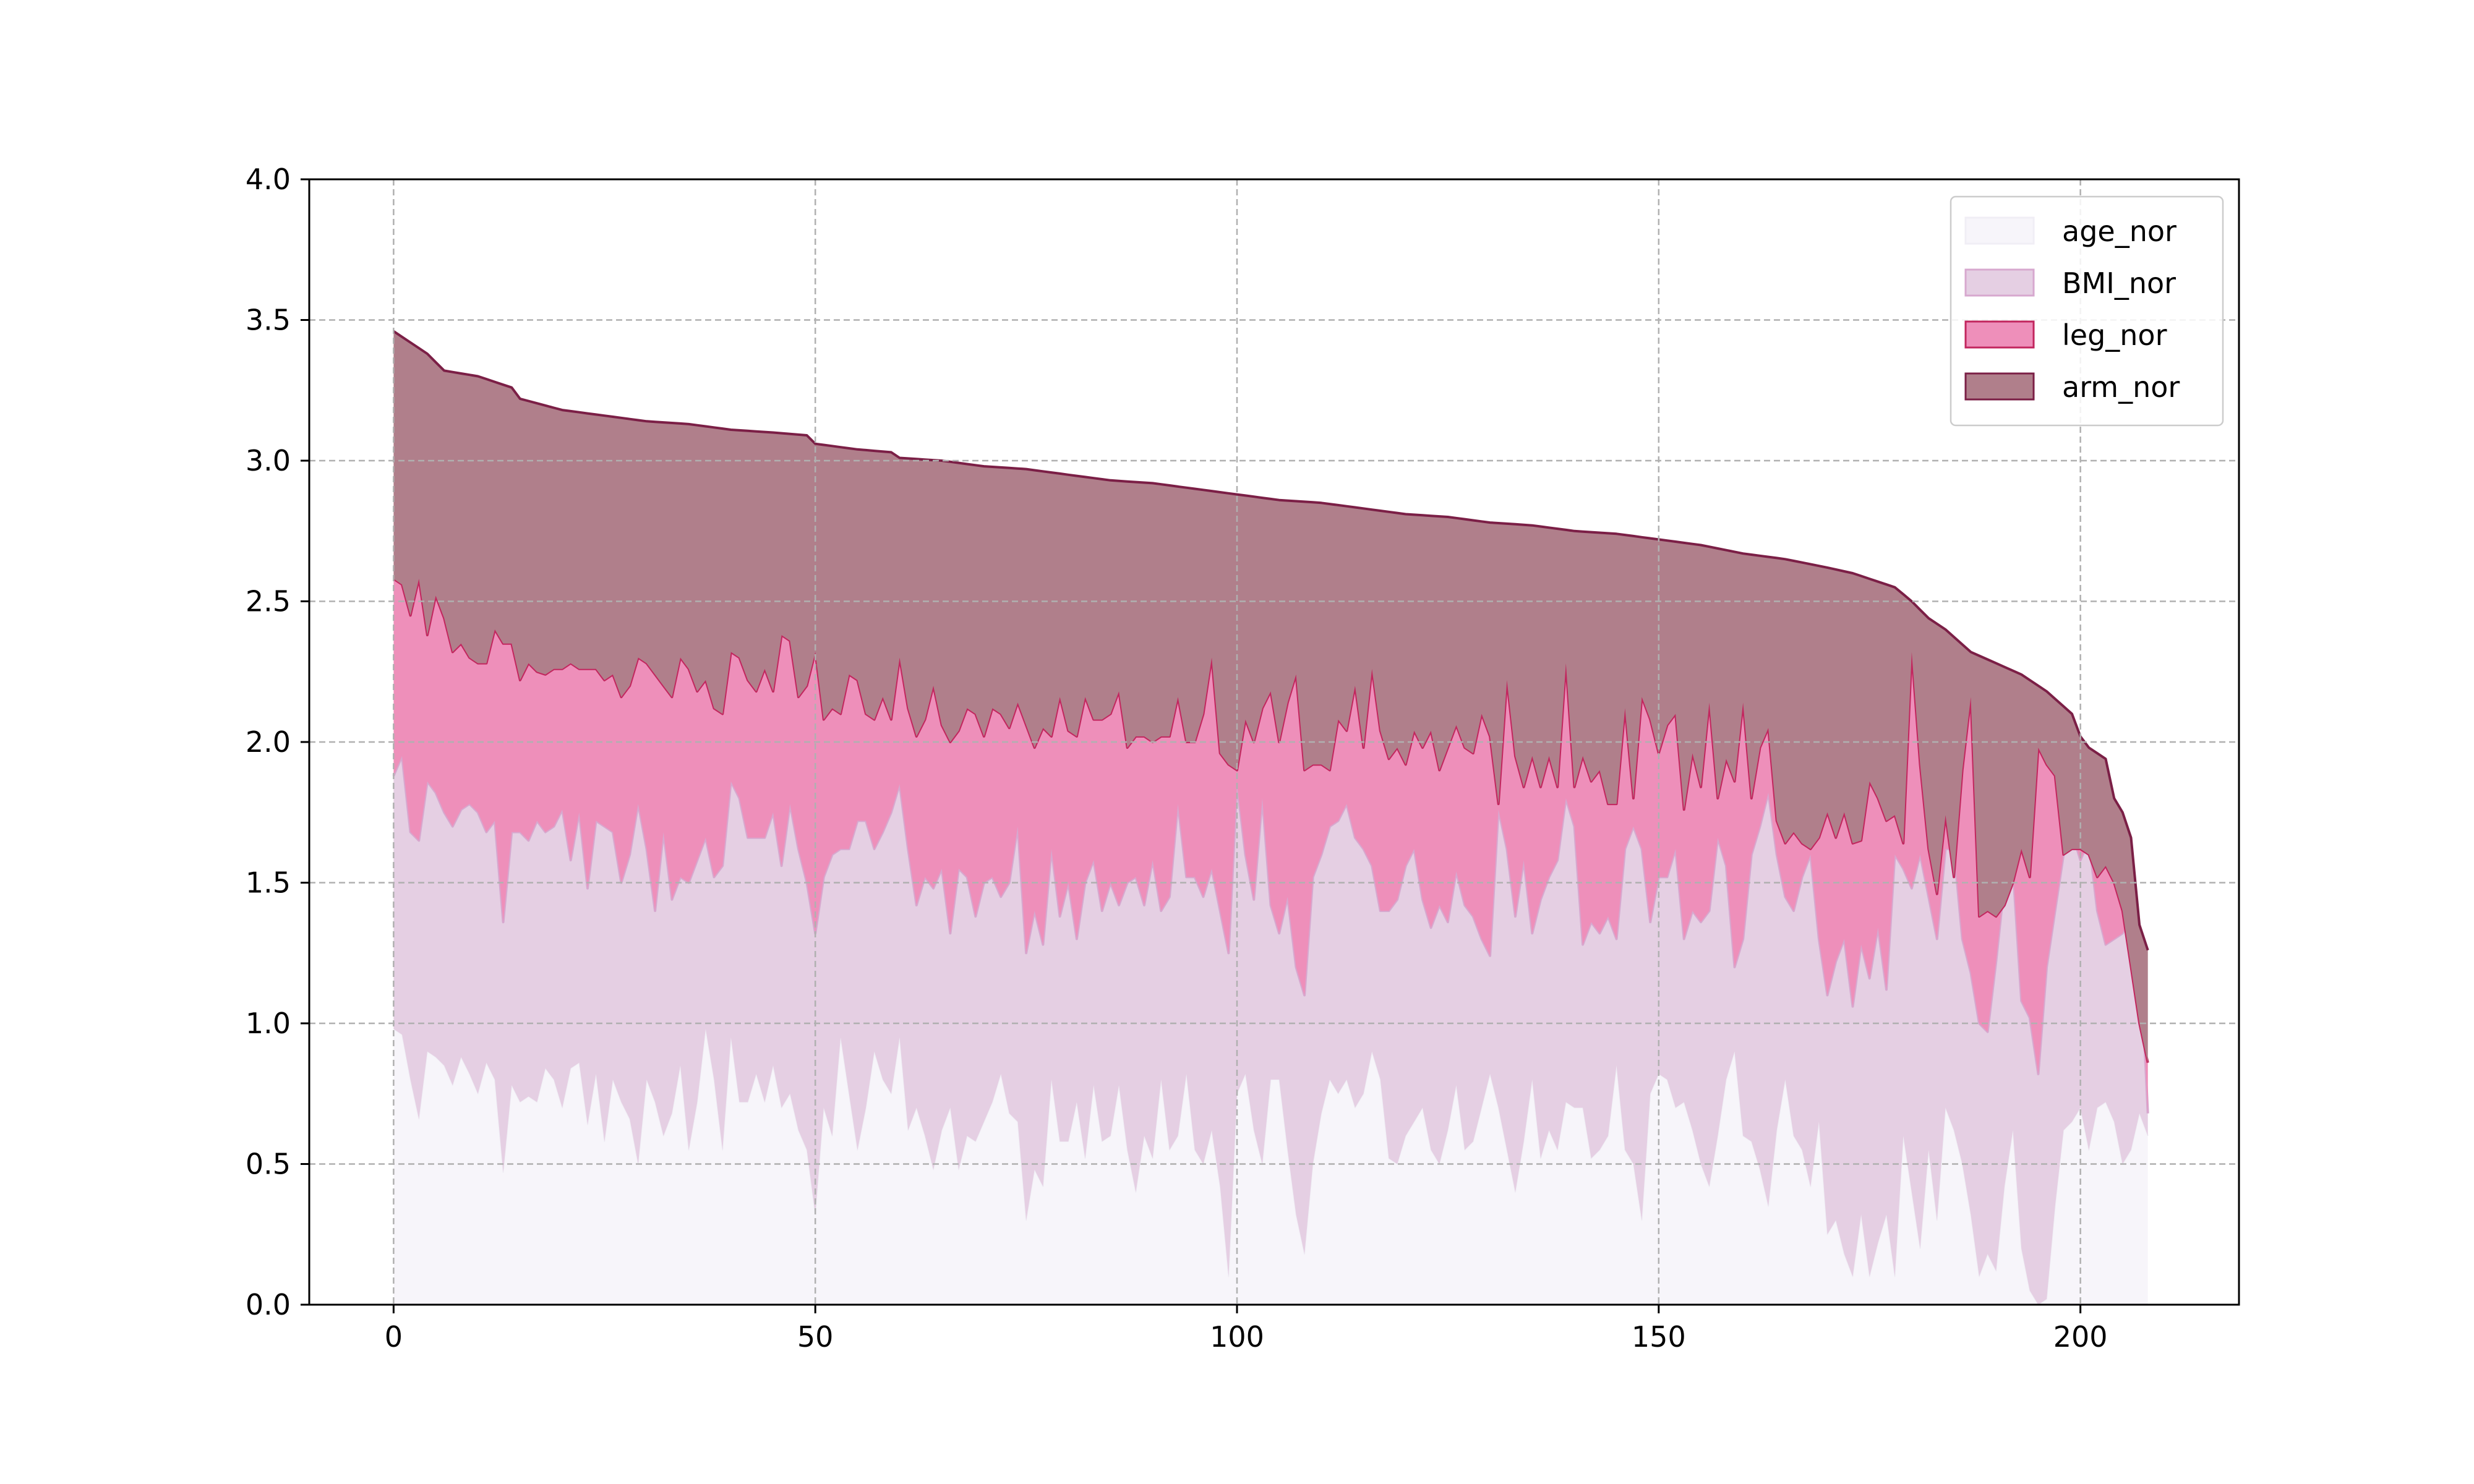 The height and width of the screenshot is (1484, 2474). I want to click on y-tick-label: 0.0, so click(268, 1304).